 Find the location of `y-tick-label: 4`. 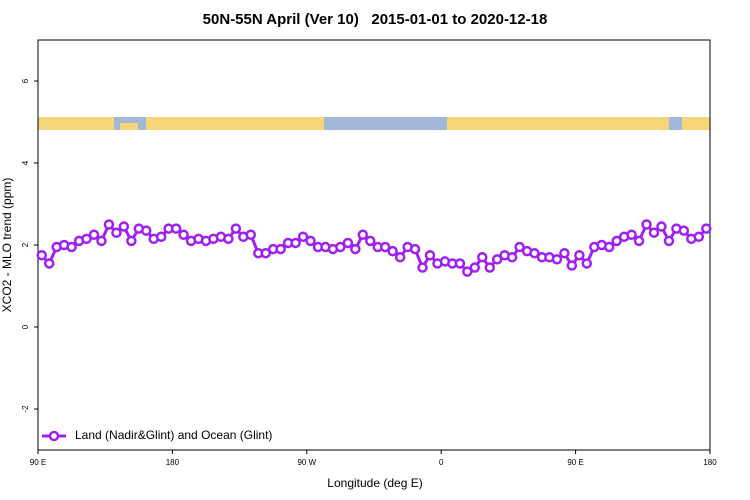

y-tick-label: 4 is located at coordinates (25, 162).